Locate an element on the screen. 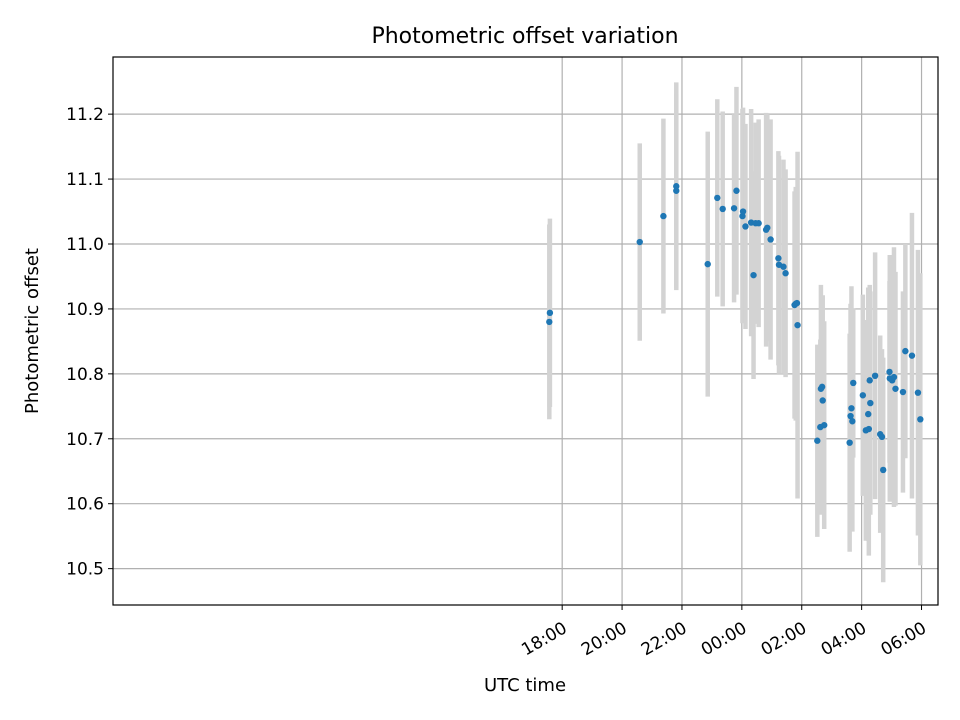 This screenshot has height=720, width=960. x-tick-label: 00:00 is located at coordinates (724, 639).